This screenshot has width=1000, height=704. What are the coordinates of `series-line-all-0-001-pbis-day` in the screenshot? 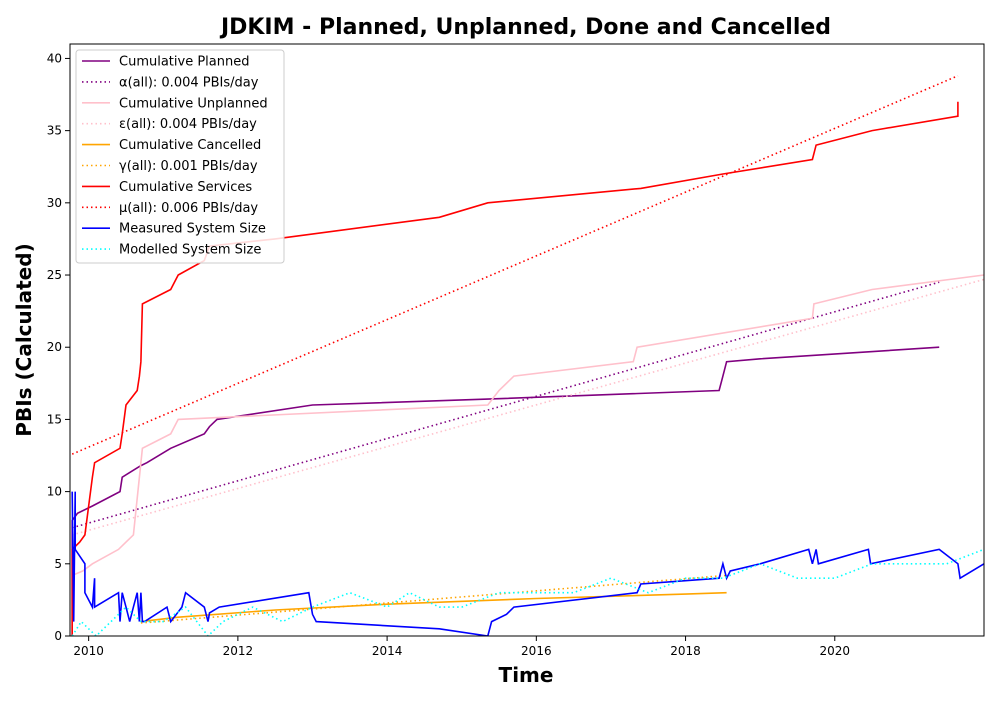 It's located at (433, 599).